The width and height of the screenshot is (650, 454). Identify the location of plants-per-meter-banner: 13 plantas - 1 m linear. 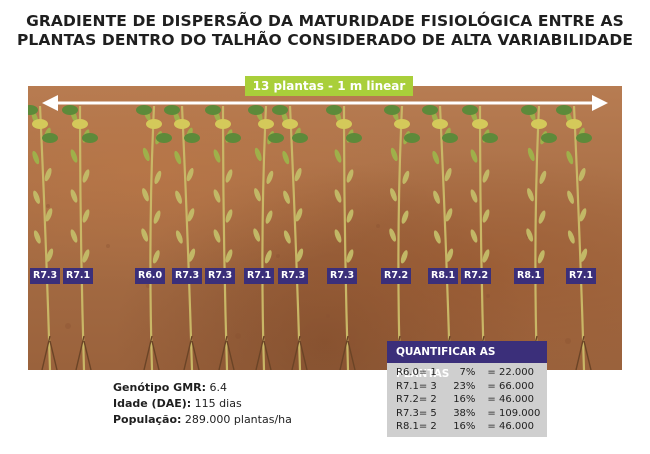
(329, 86).